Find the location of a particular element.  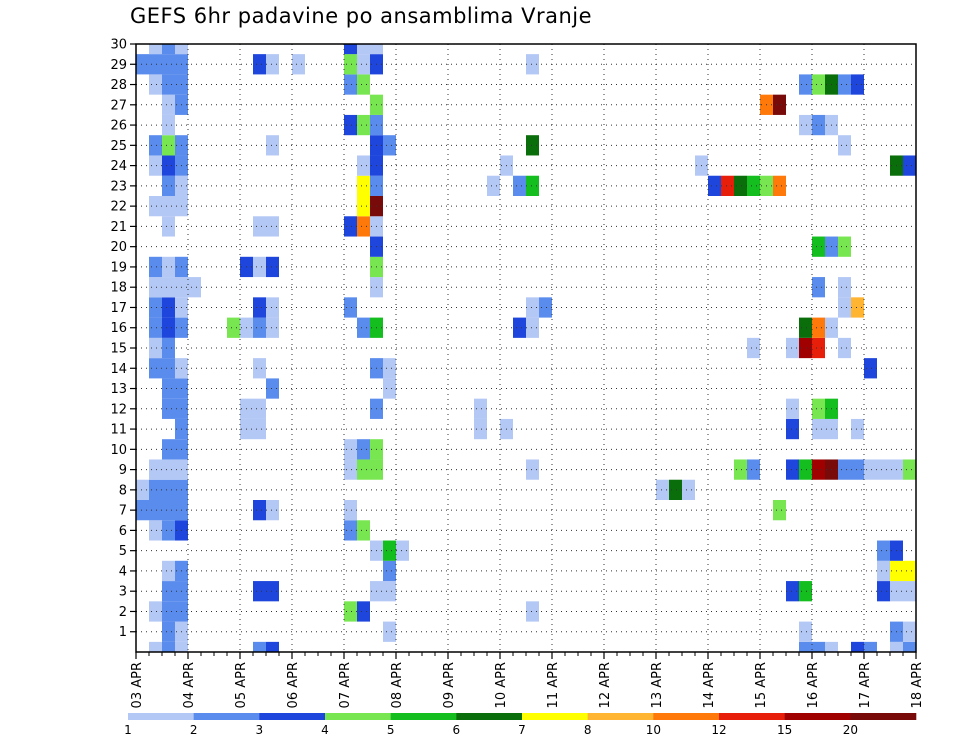

y-tick-label: 5 is located at coordinates (123, 551).